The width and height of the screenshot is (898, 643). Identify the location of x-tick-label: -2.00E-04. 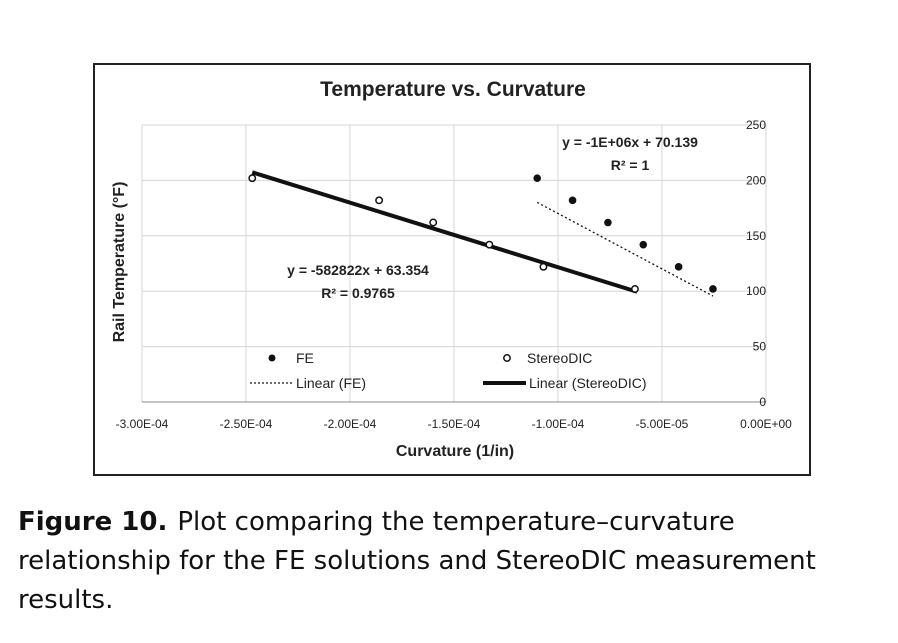
(350, 424).